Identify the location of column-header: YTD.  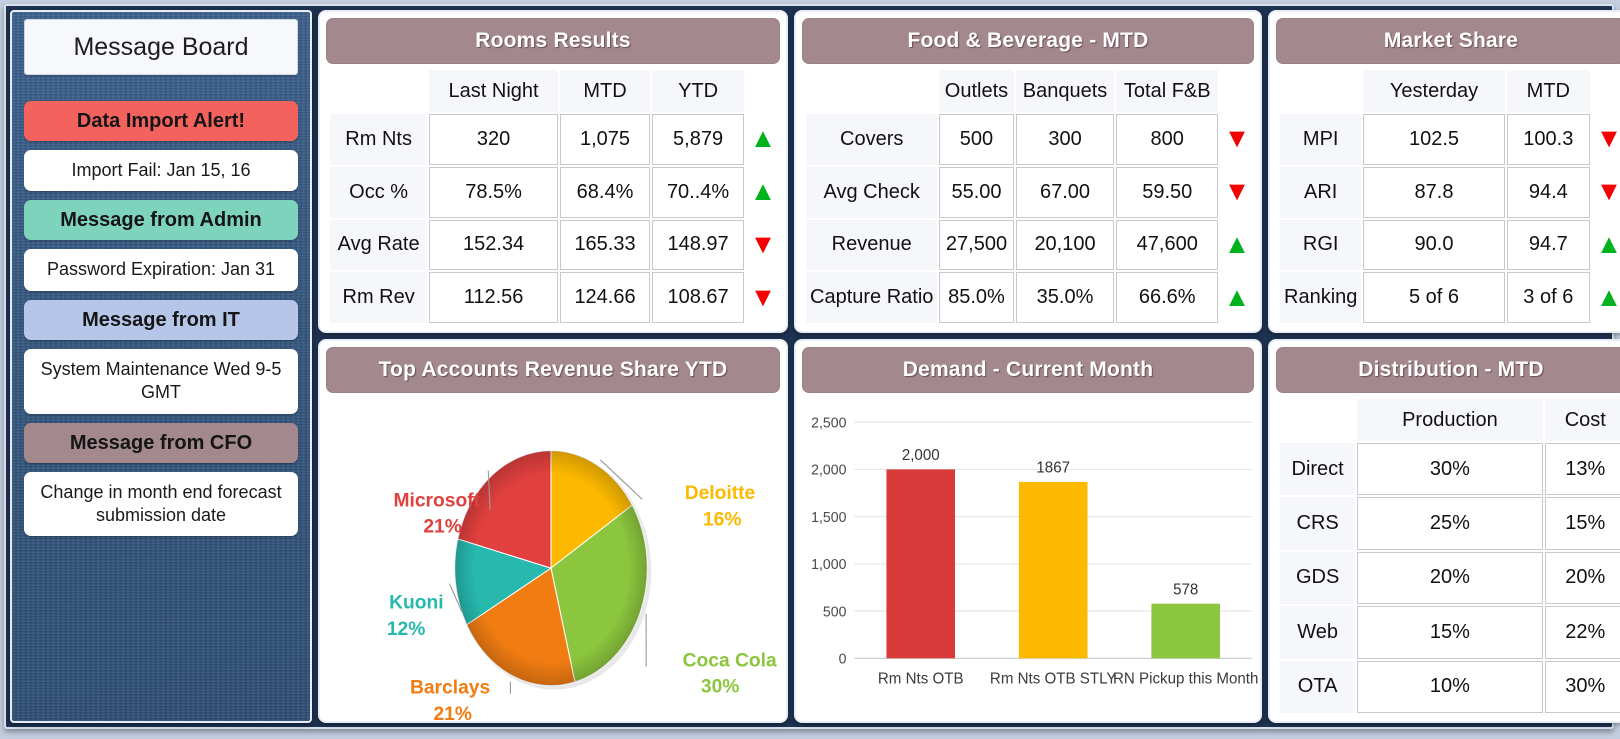
(698, 91).